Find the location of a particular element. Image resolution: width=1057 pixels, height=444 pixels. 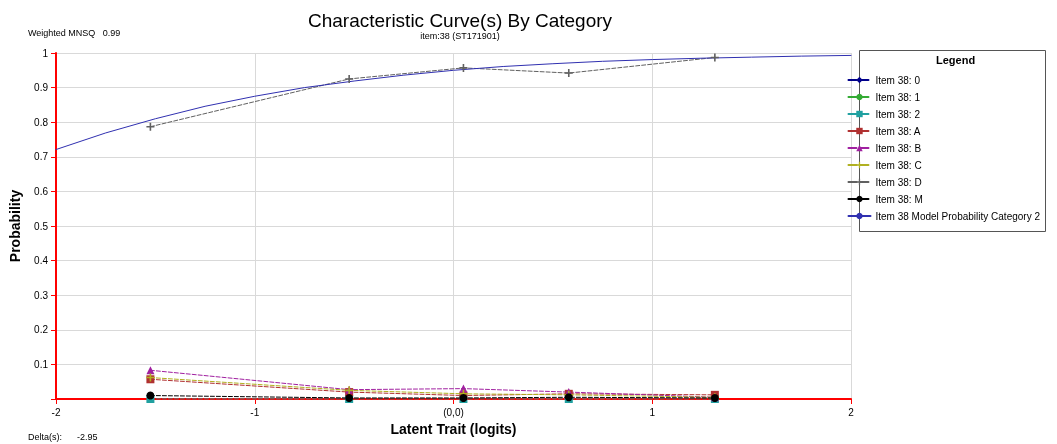

x-tick-label: 1 is located at coordinates (652, 412).